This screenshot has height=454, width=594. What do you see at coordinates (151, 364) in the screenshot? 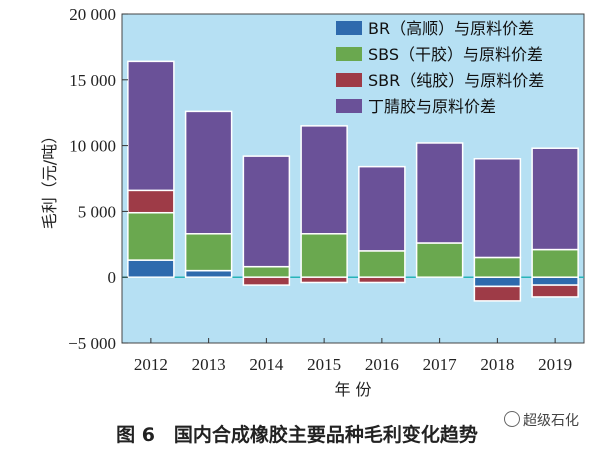
I see `x-tick-label: 2012` at bounding box center [151, 364].